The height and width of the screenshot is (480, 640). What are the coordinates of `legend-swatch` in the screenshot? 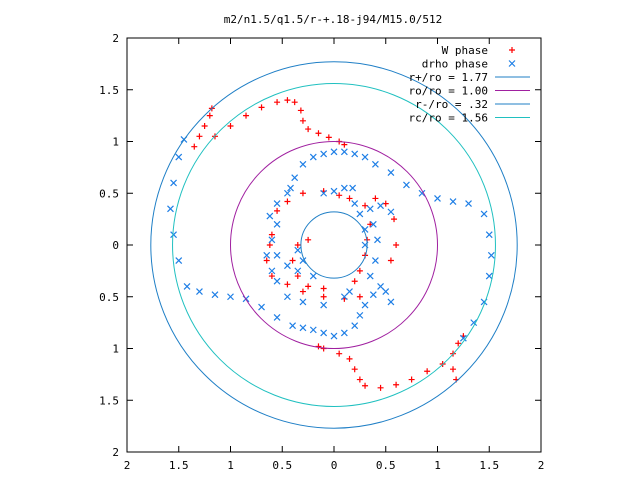 It's located at (512, 50).